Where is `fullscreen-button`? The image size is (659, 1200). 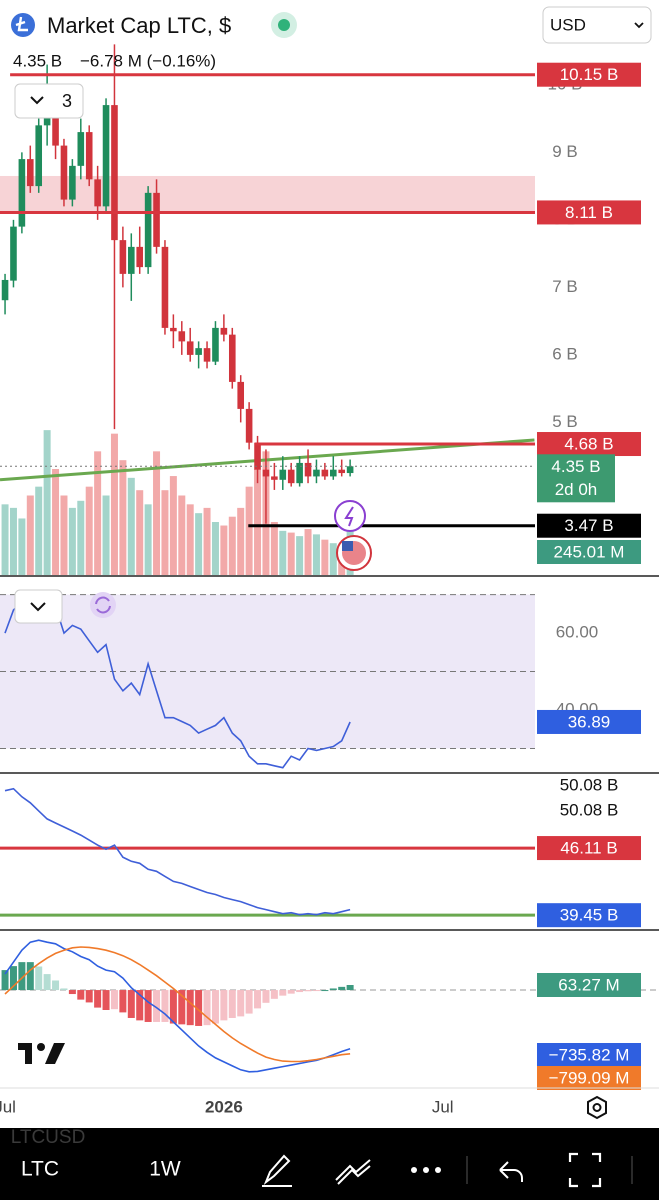
fullscreen-button is located at coordinates (585, 1170).